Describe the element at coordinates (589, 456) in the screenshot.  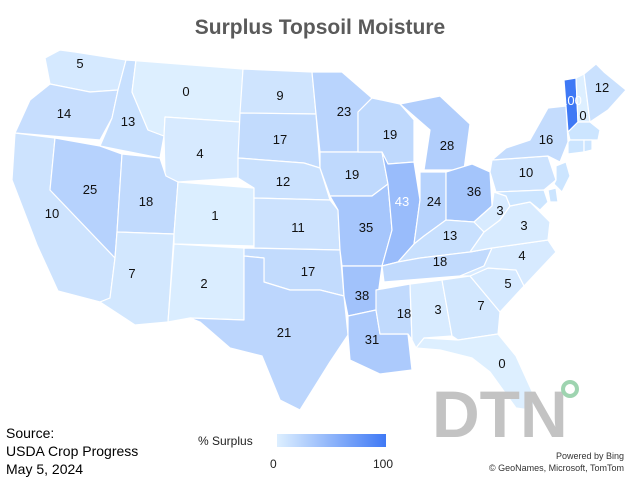
I see `powered-by-label: Powered by Bing` at that location.